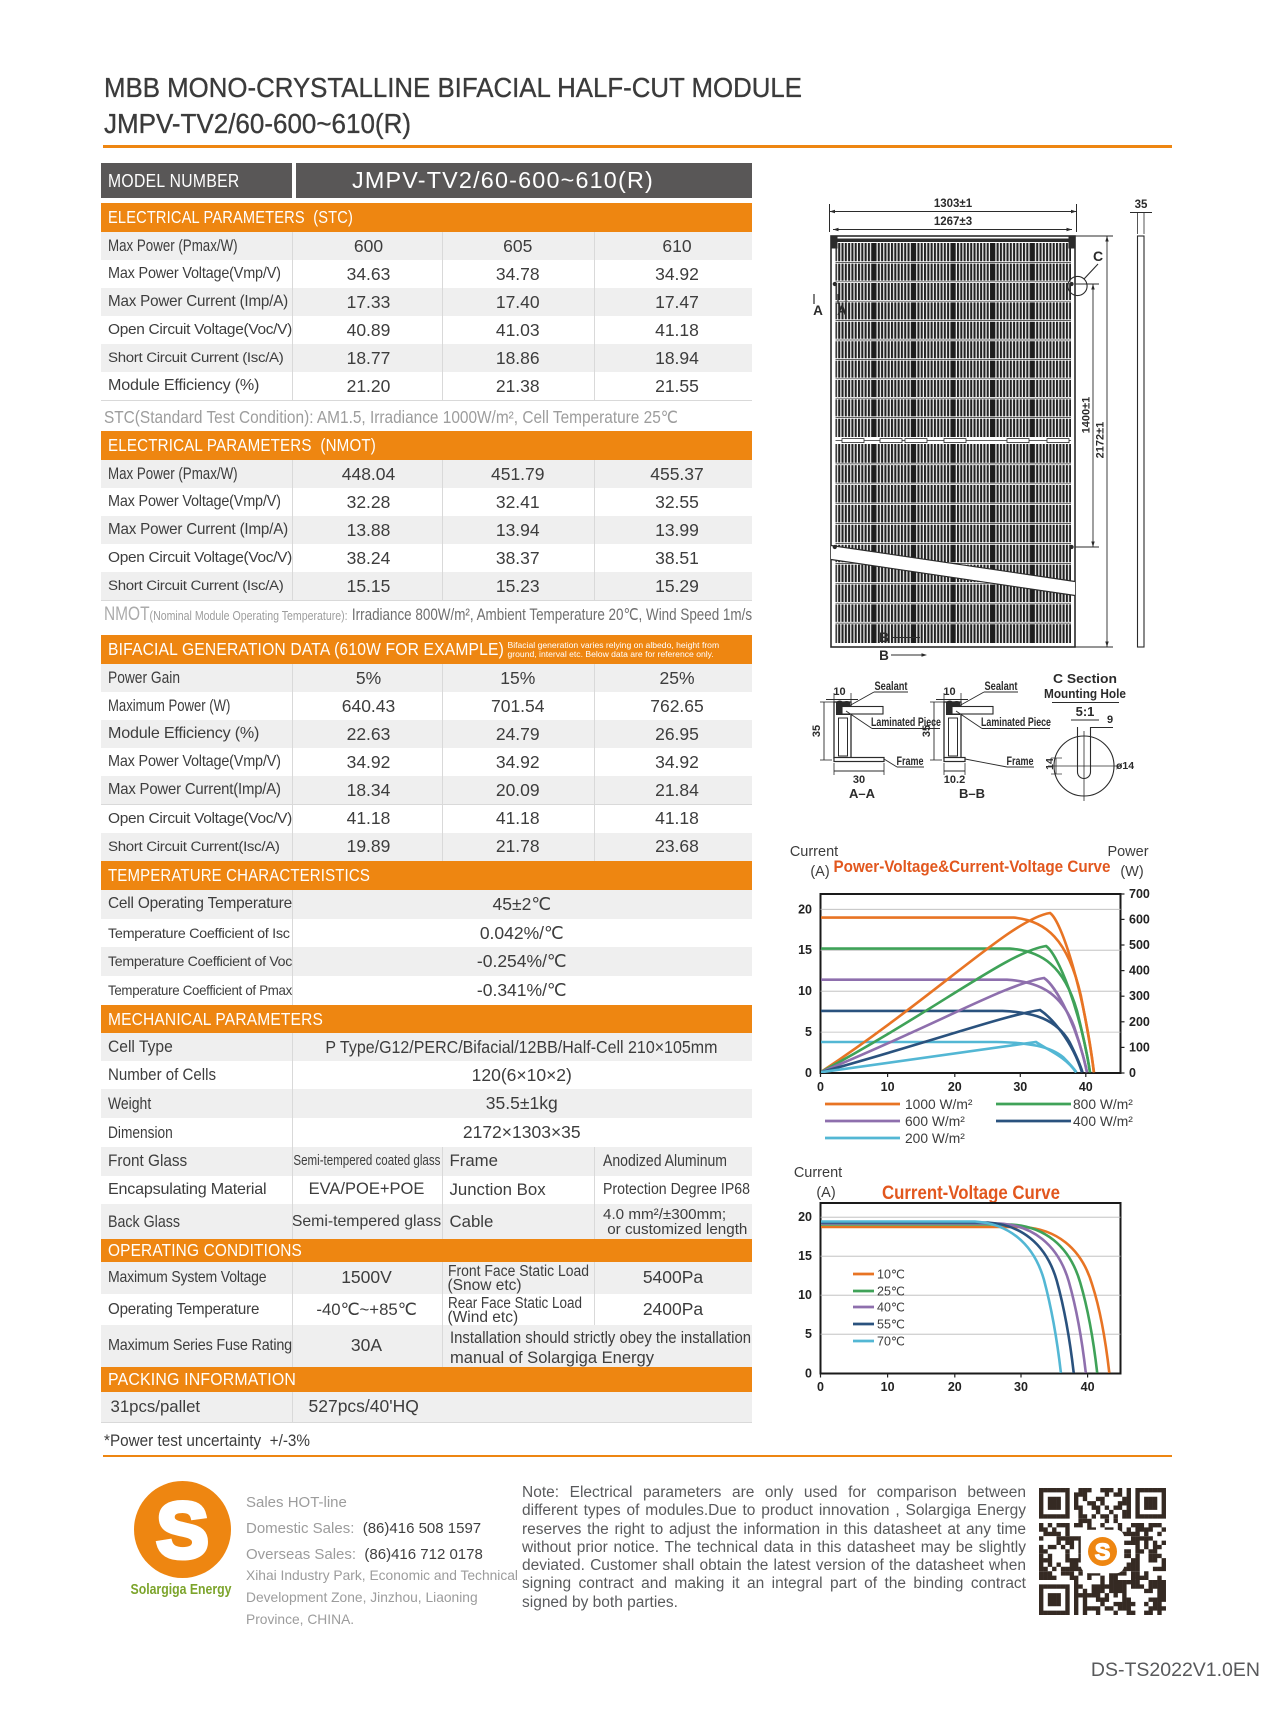 This screenshot has height=1719, width=1276. I want to click on svg-text: C Section, so click(1085, 679).